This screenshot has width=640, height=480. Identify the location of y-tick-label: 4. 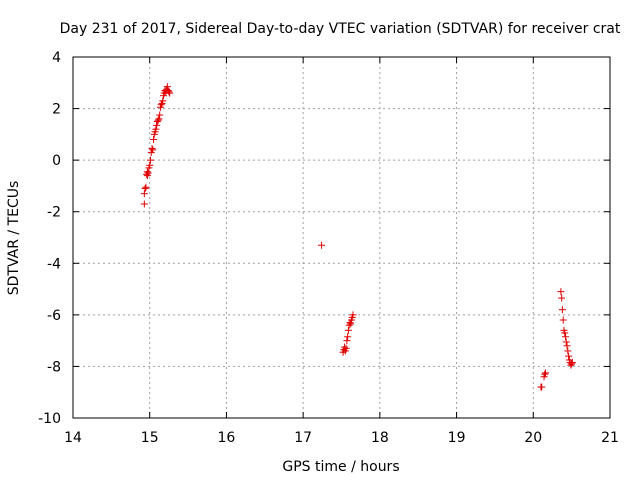
(56, 58).